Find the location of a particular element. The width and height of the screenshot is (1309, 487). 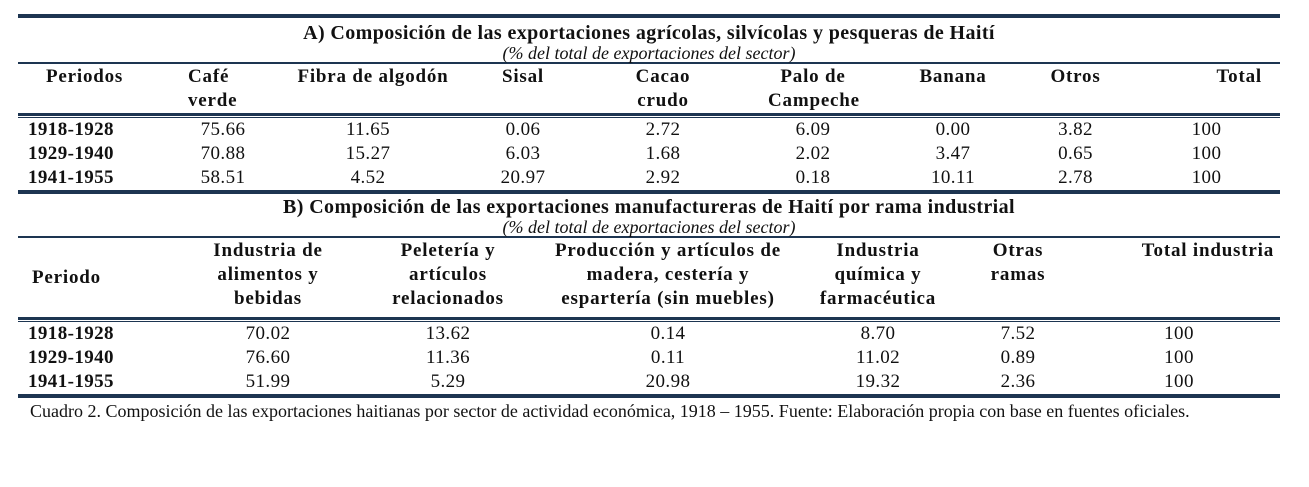

value-cell: 2.72 is located at coordinates (663, 129).